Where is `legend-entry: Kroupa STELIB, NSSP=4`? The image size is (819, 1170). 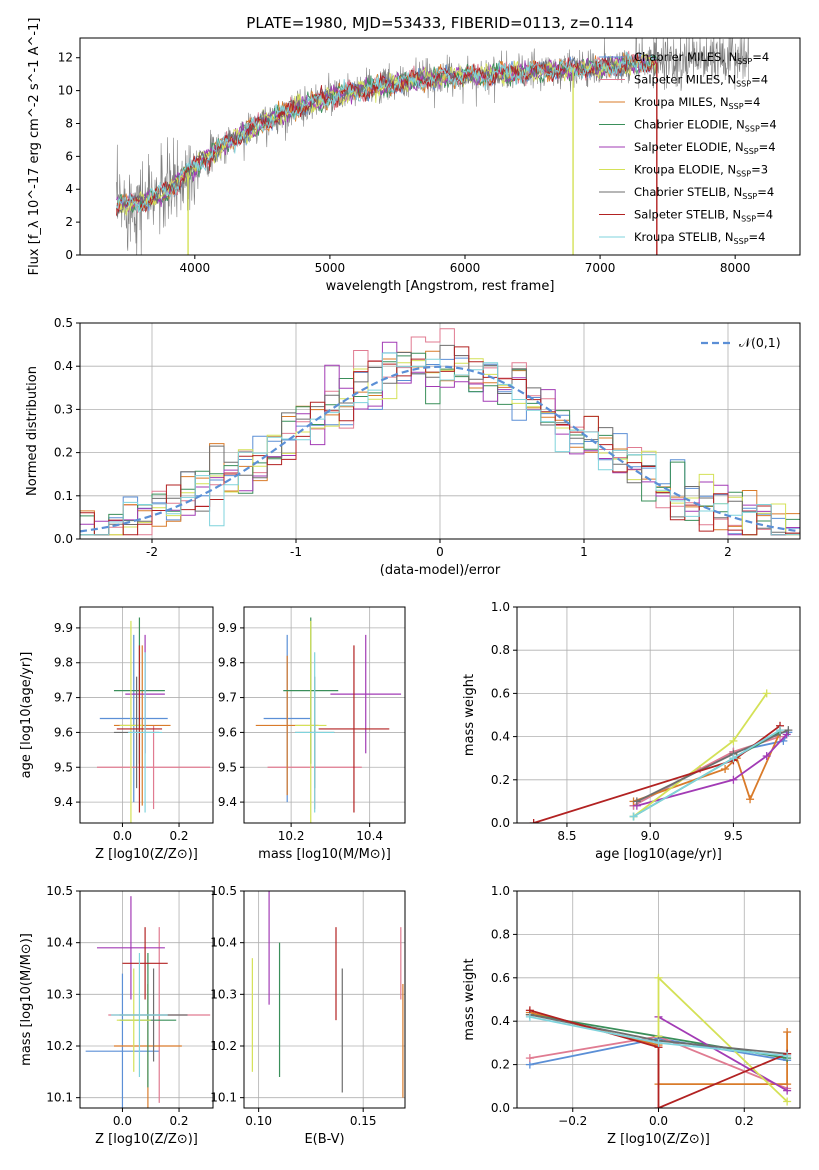 legend-entry: Kroupa STELIB, NSSP=4 is located at coordinates (699, 238).